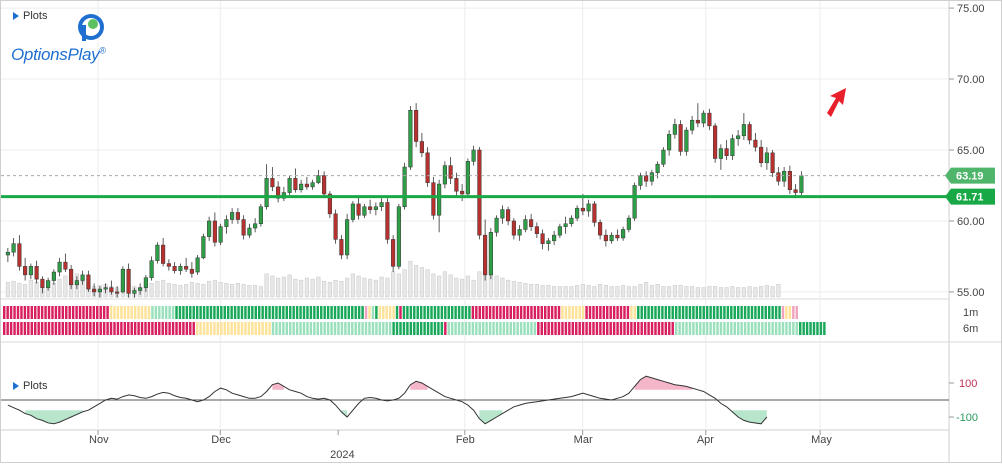  What do you see at coordinates (55, 54) in the screenshot?
I see `brand-name-text: OptionsPlay` at bounding box center [55, 54].